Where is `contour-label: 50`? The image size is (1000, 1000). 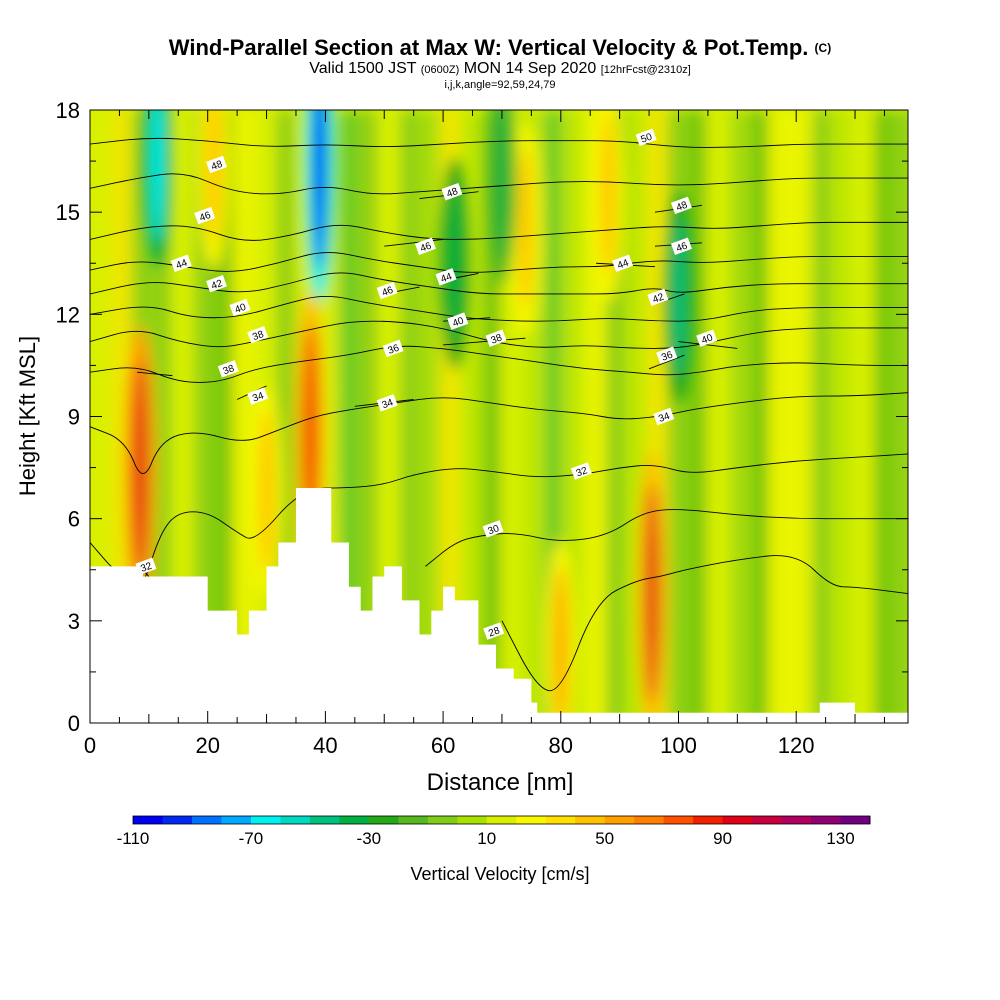 contour-label: 50 is located at coordinates (646, 137).